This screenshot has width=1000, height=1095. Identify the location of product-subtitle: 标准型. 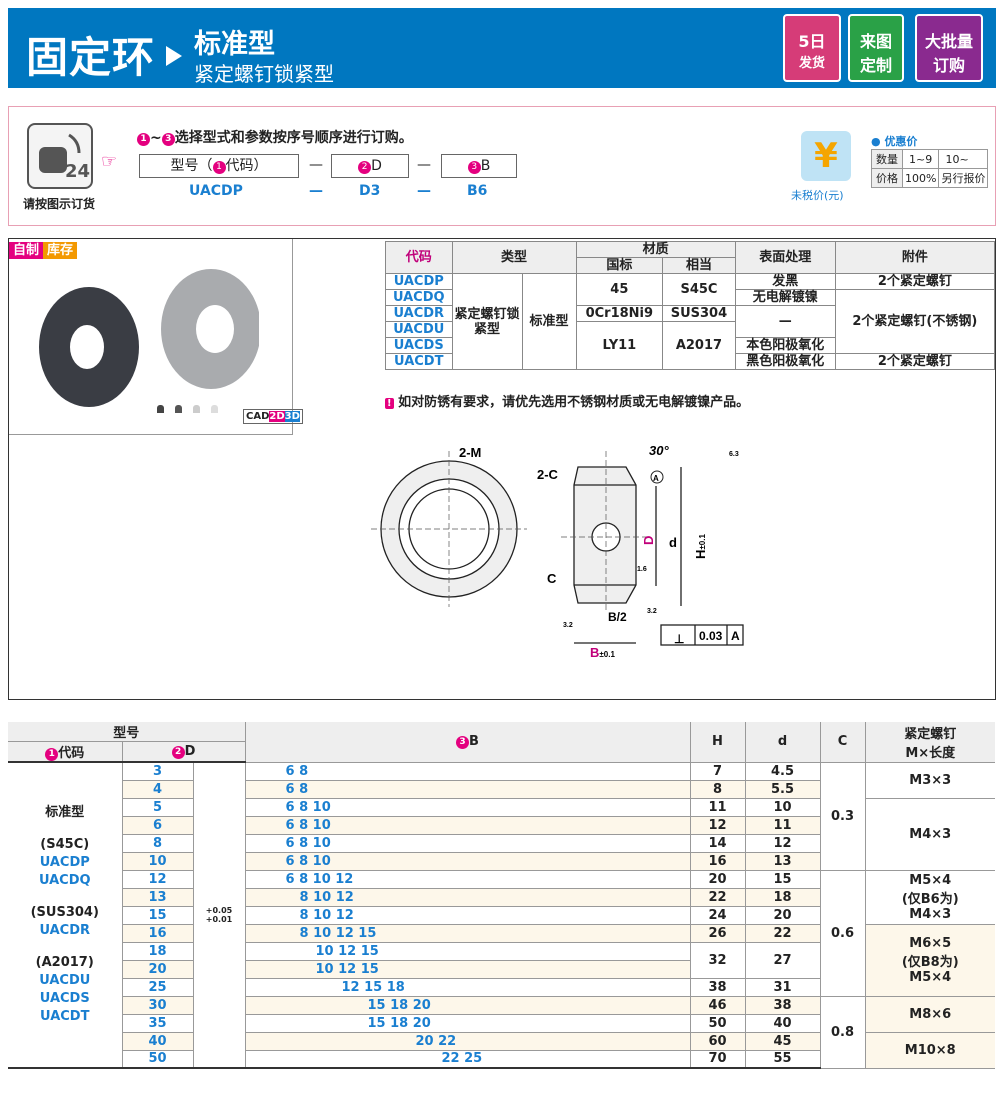
(234, 44).